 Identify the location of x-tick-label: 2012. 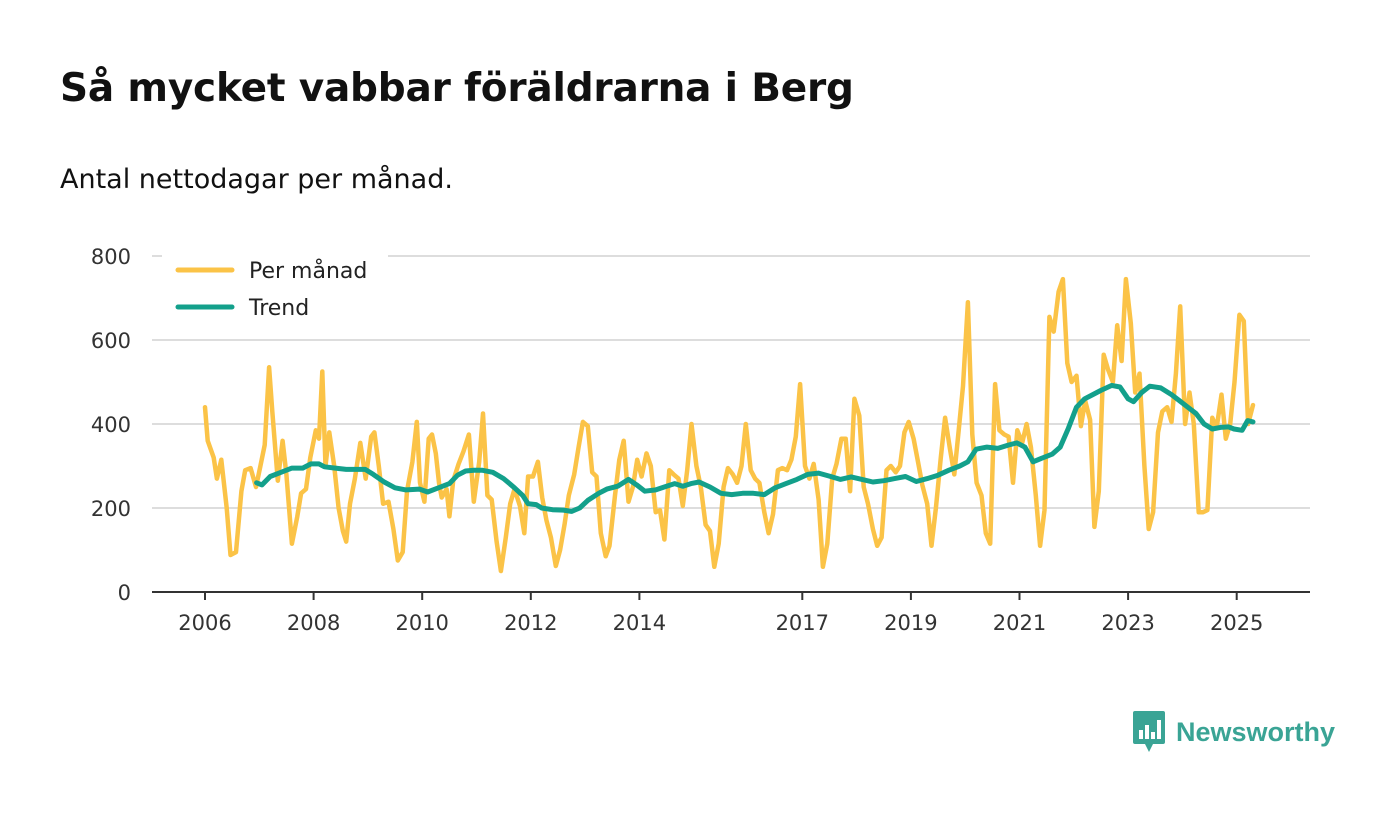
(530, 623).